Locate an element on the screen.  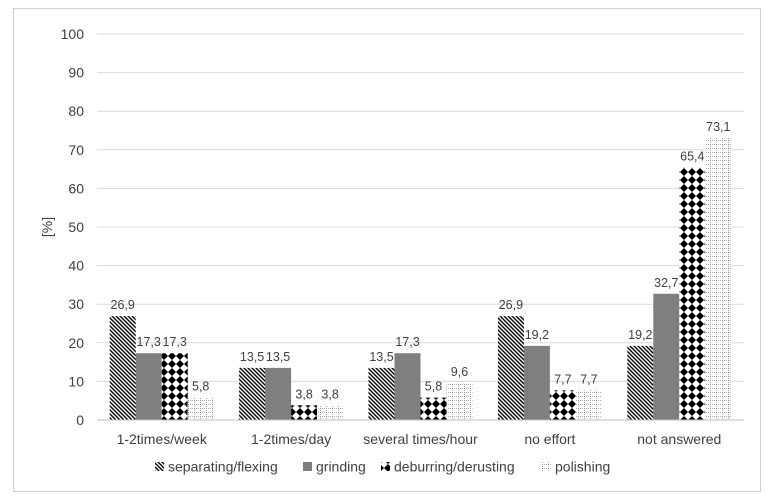
y-tick-label: 60 is located at coordinates (76, 188).